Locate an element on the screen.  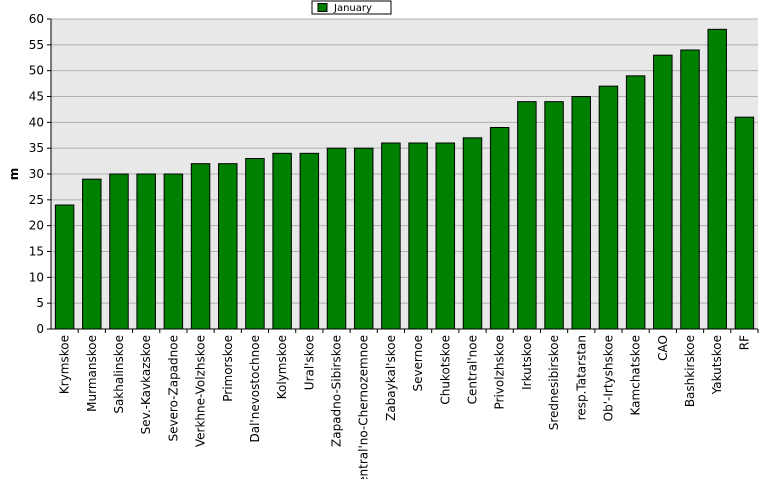
y-tick-label: 60 is located at coordinates (36, 19).